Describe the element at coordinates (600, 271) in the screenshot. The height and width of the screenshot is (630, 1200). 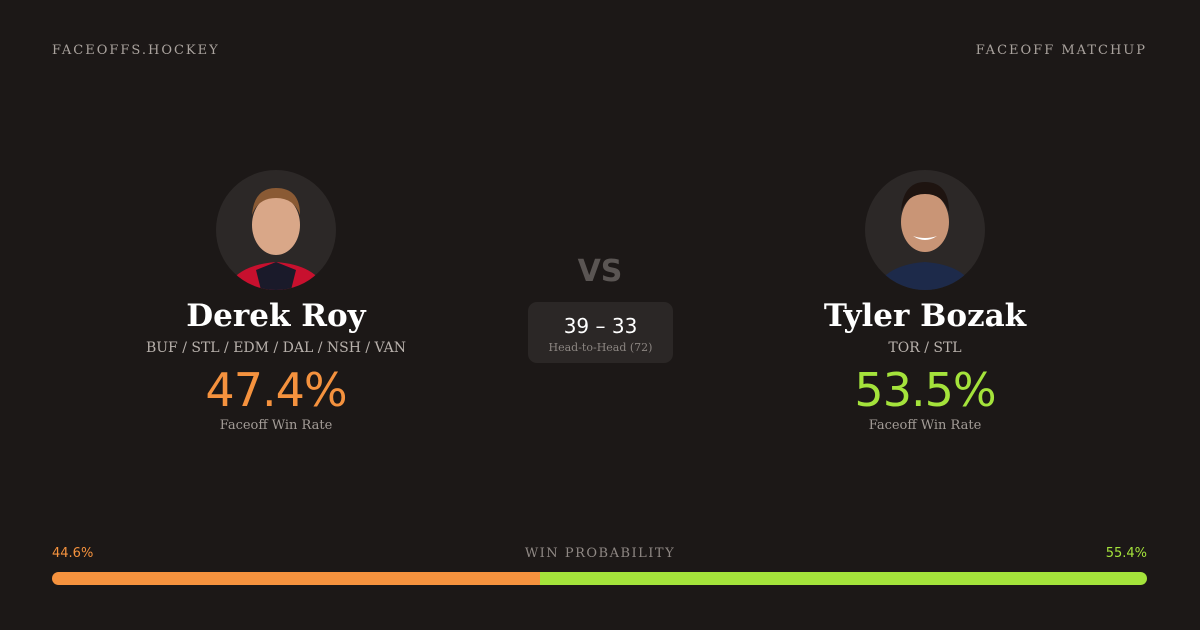
I see `versus: VS` at that location.